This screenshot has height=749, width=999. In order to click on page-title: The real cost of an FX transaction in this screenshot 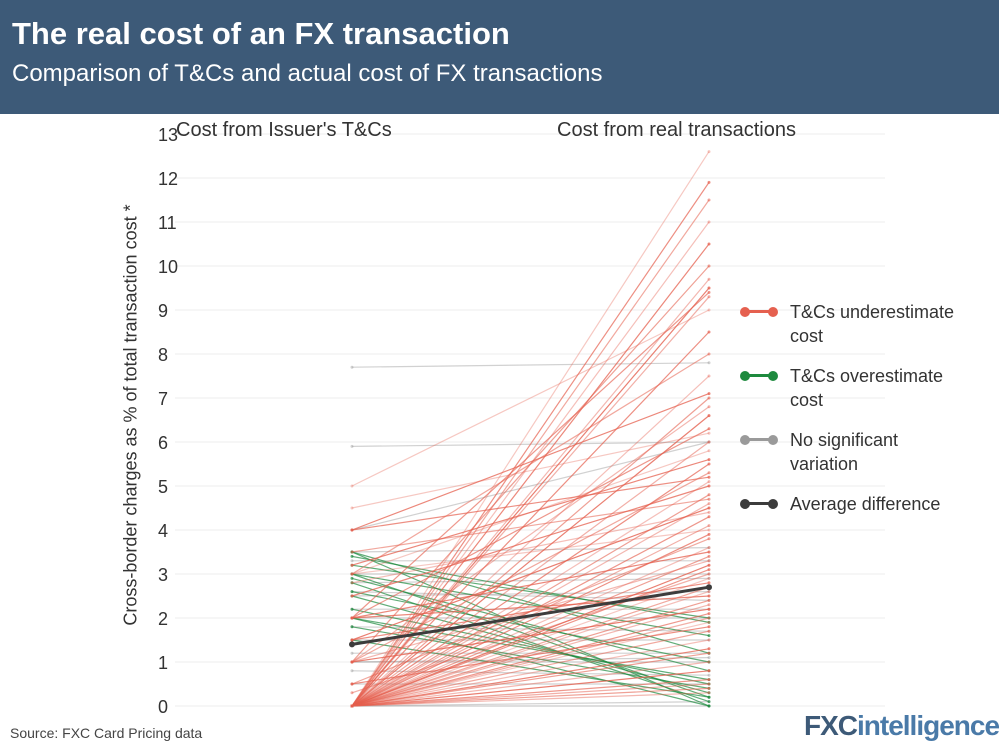, I will do `click(261, 33)`.